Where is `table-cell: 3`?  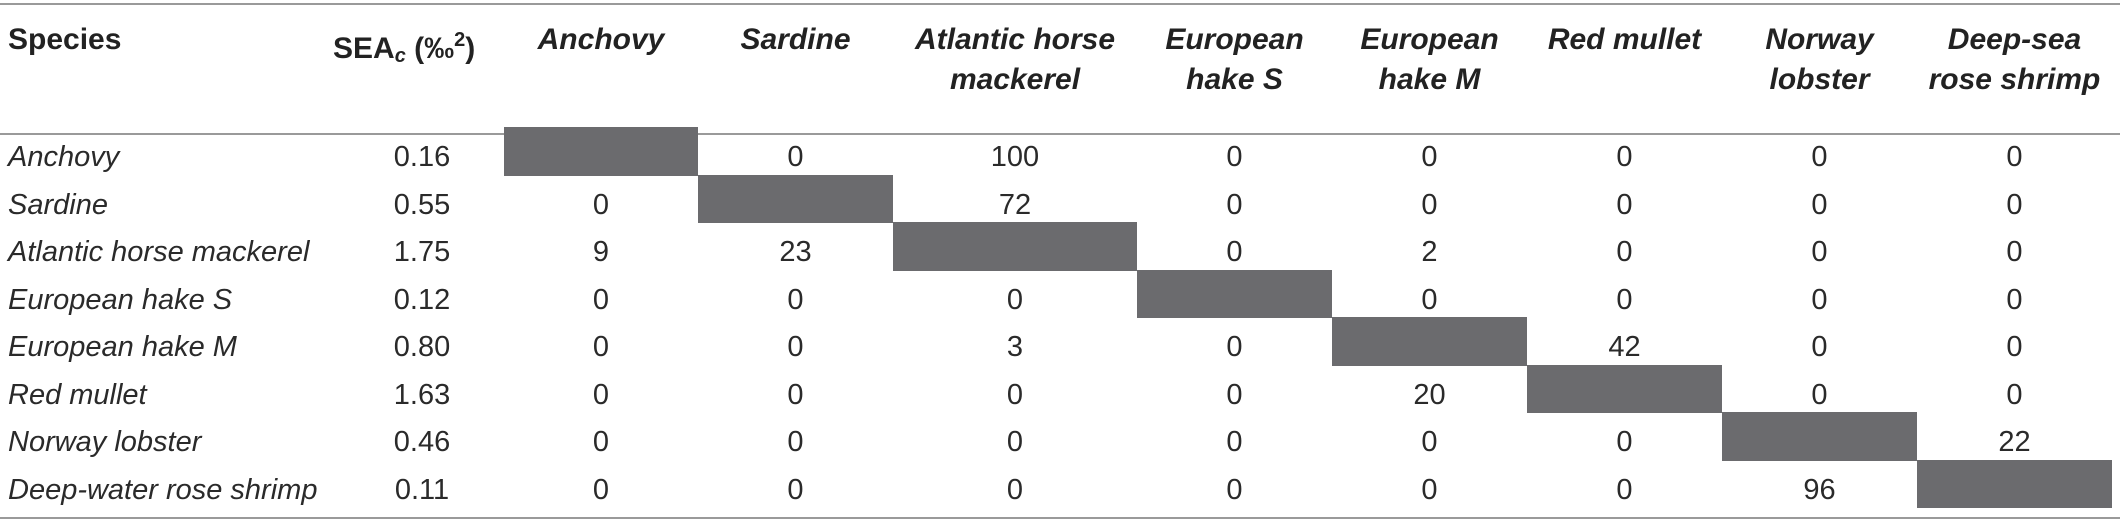 table-cell: 3 is located at coordinates (1015, 347).